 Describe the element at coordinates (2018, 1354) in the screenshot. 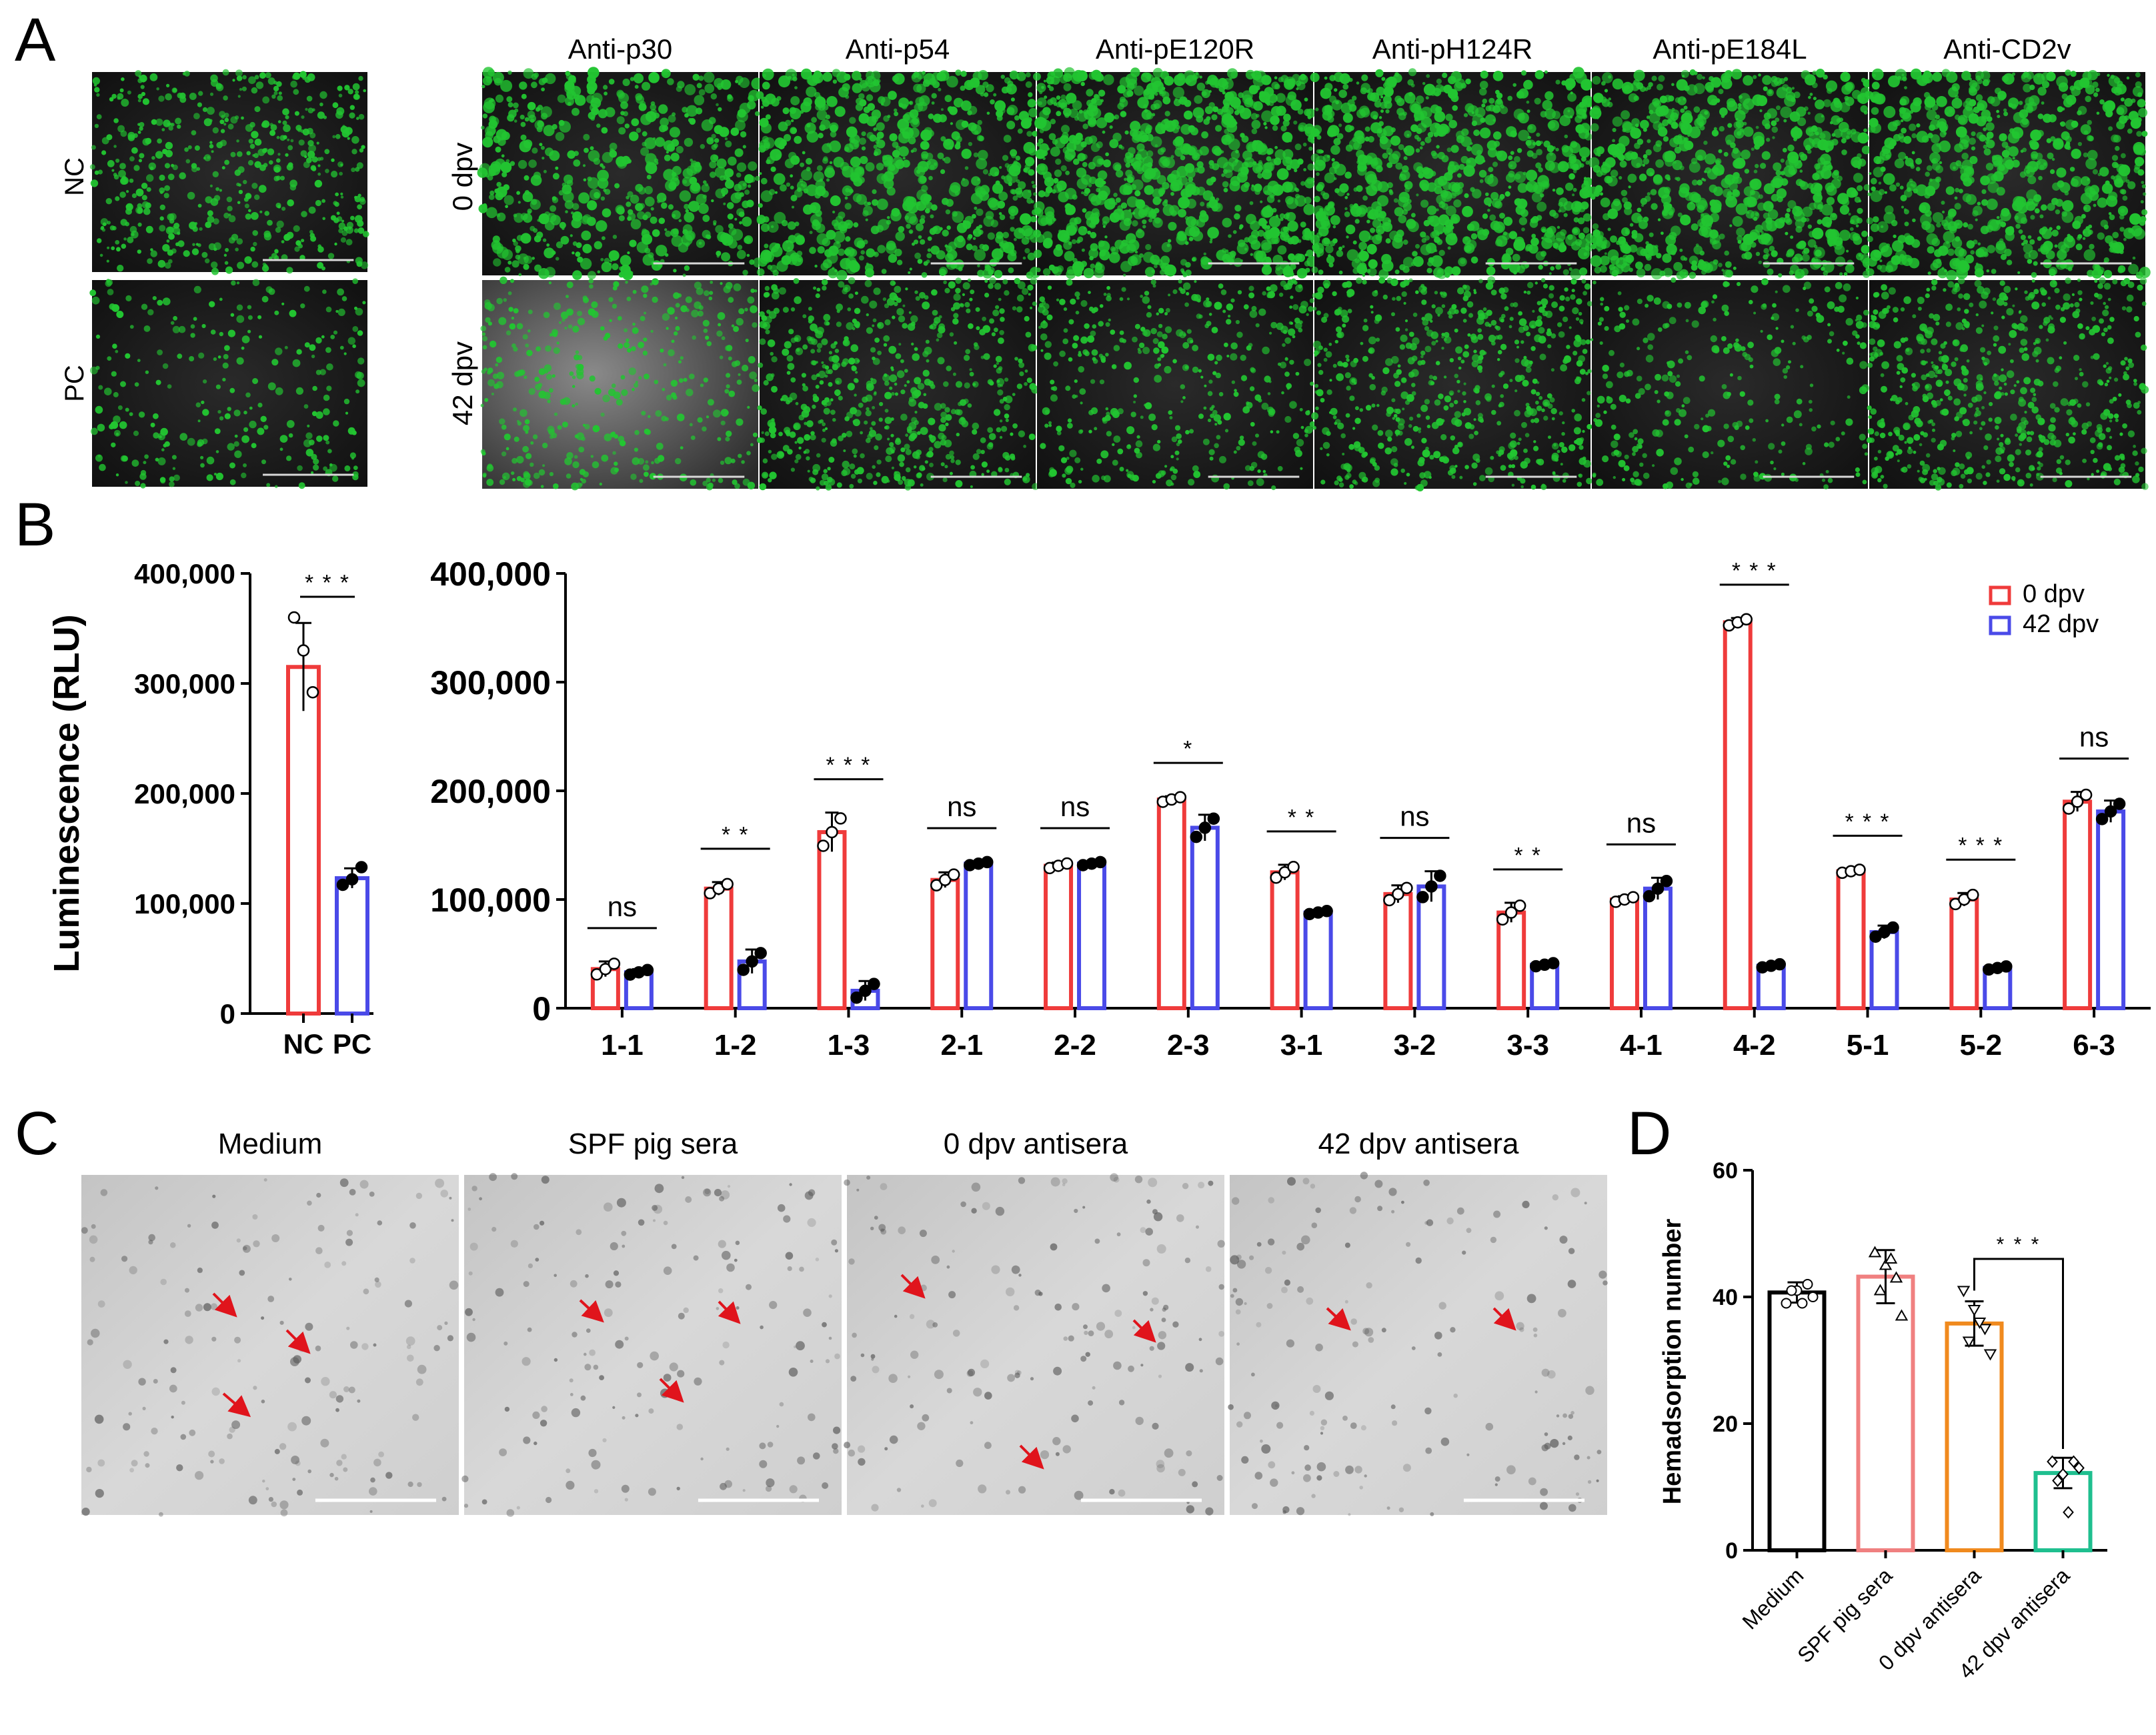

I see `significance-bracket` at that location.